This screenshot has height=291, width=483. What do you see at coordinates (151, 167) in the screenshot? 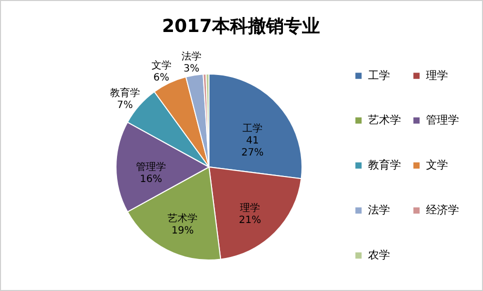
I see `slice-label: 管理学` at bounding box center [151, 167].